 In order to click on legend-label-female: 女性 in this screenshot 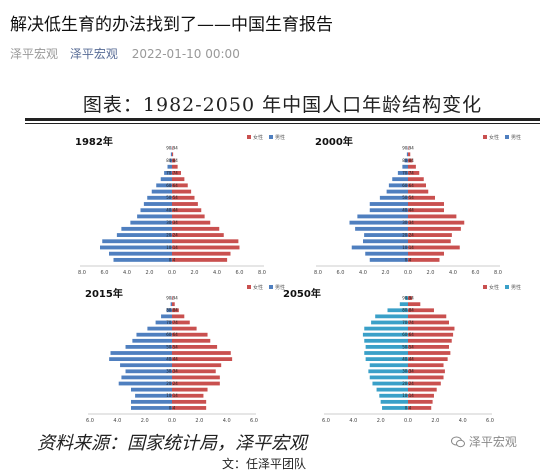, I will do `click(258, 137)`.